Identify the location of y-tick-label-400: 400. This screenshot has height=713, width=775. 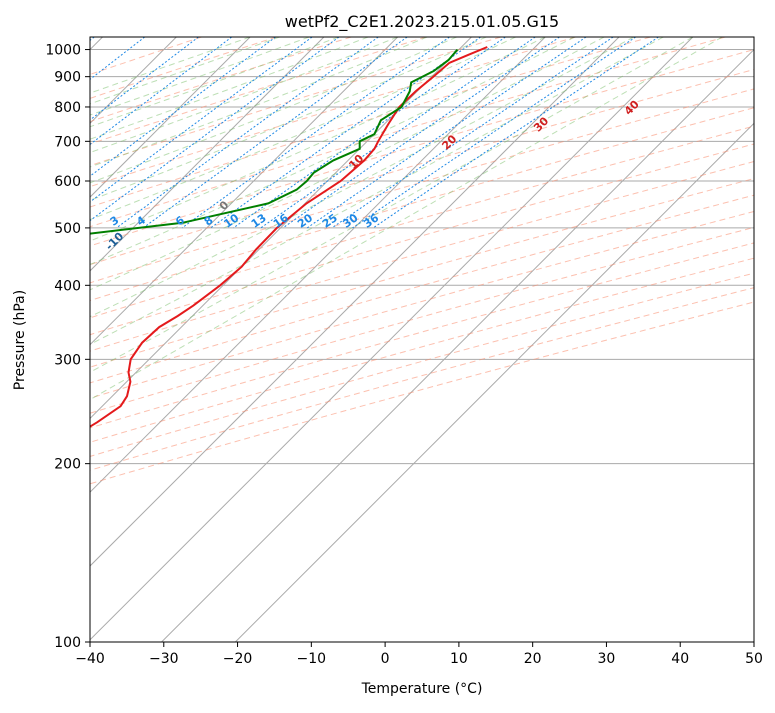
(67, 286).